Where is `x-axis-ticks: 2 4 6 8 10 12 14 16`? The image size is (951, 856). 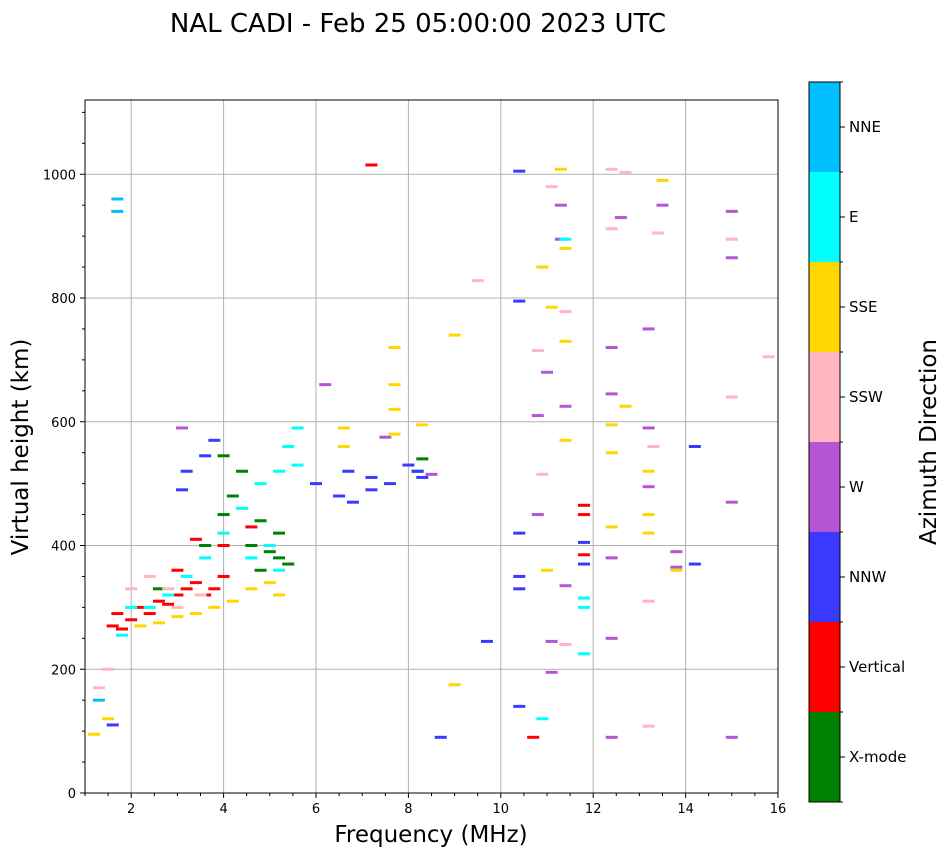
x-axis-ticks: 2 4 6 8 10 12 14 16 is located at coordinates (435, 805).